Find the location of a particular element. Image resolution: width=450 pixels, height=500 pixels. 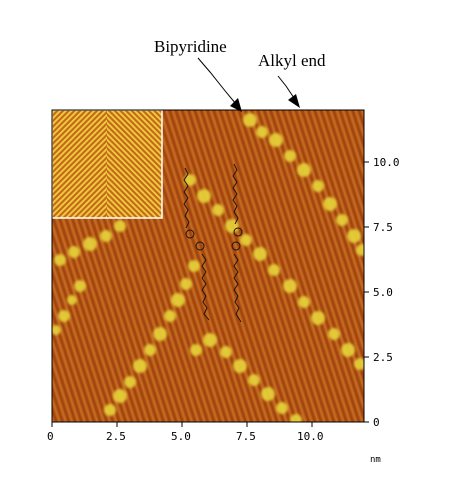

inset-image is located at coordinates (107, 164).